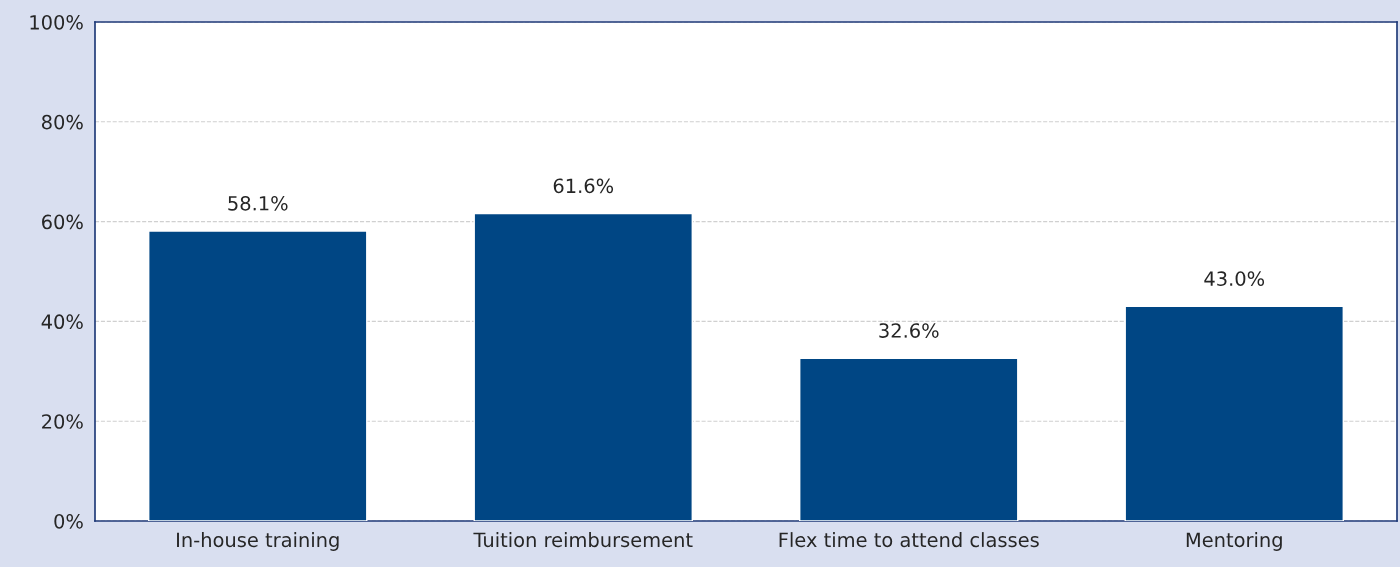  I want to click on data-label: 43.0%, so click(1234, 278).